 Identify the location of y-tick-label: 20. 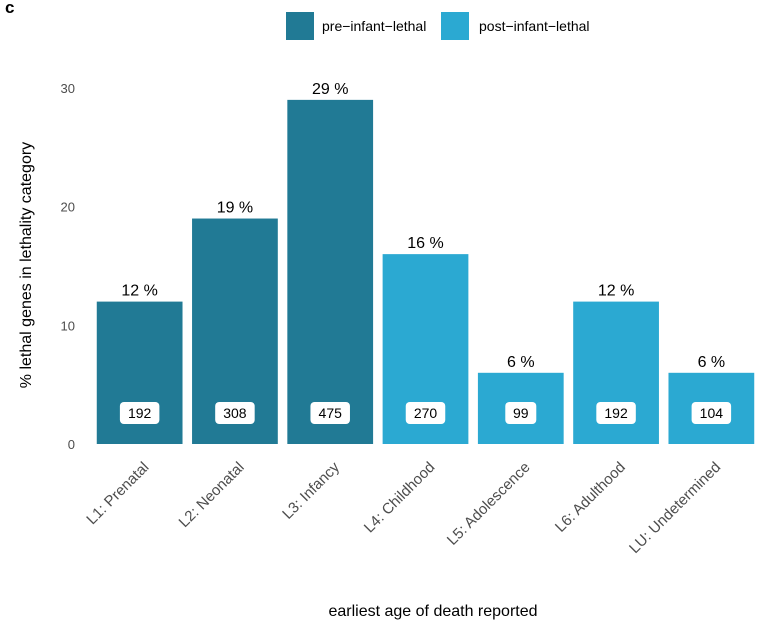
(68, 207).